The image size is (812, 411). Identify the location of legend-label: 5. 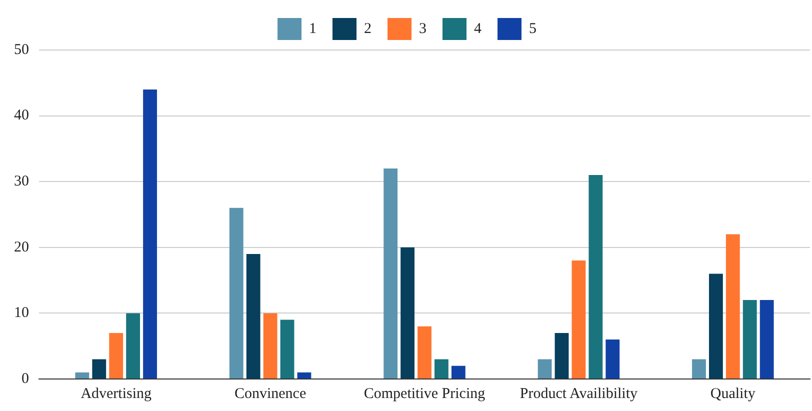
(532, 28).